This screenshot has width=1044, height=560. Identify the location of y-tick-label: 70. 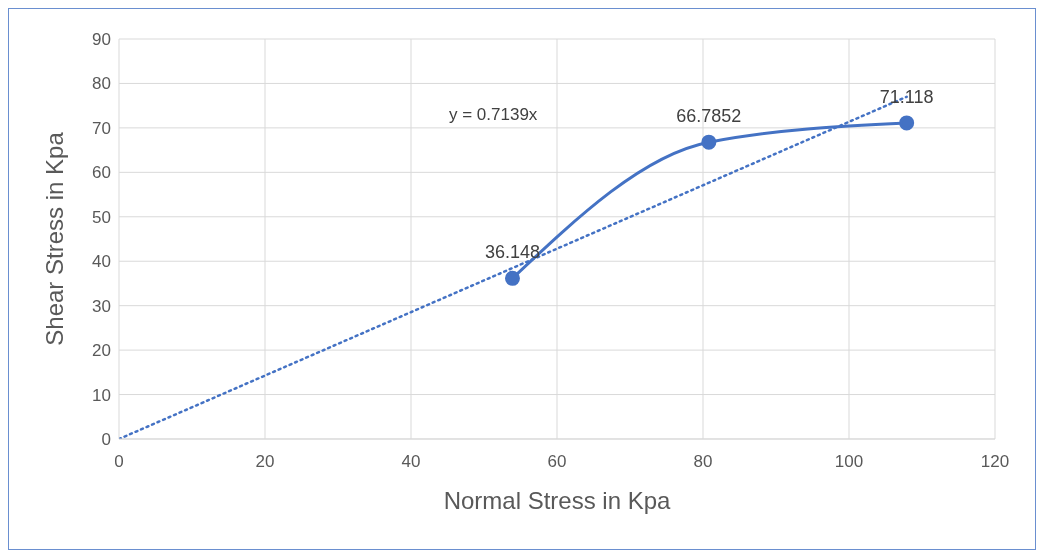
(101, 128).